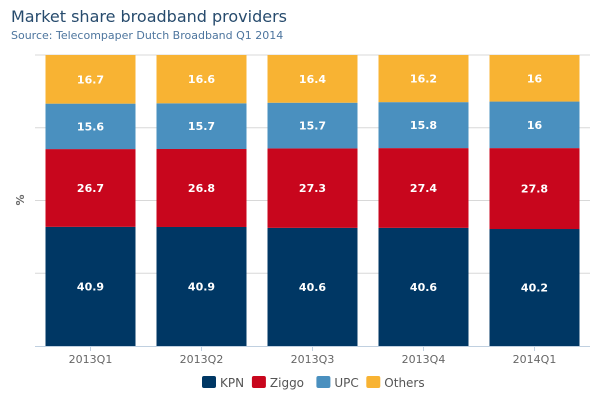  What do you see at coordinates (209, 382) in the screenshot?
I see `legend-swatch-kpn` at bounding box center [209, 382].